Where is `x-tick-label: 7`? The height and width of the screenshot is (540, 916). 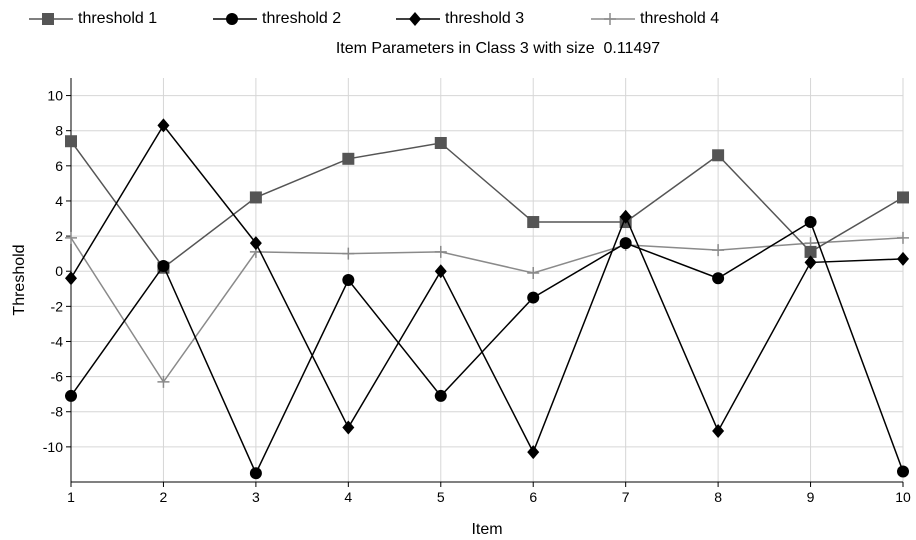 x-tick-label: 7 is located at coordinates (626, 497).